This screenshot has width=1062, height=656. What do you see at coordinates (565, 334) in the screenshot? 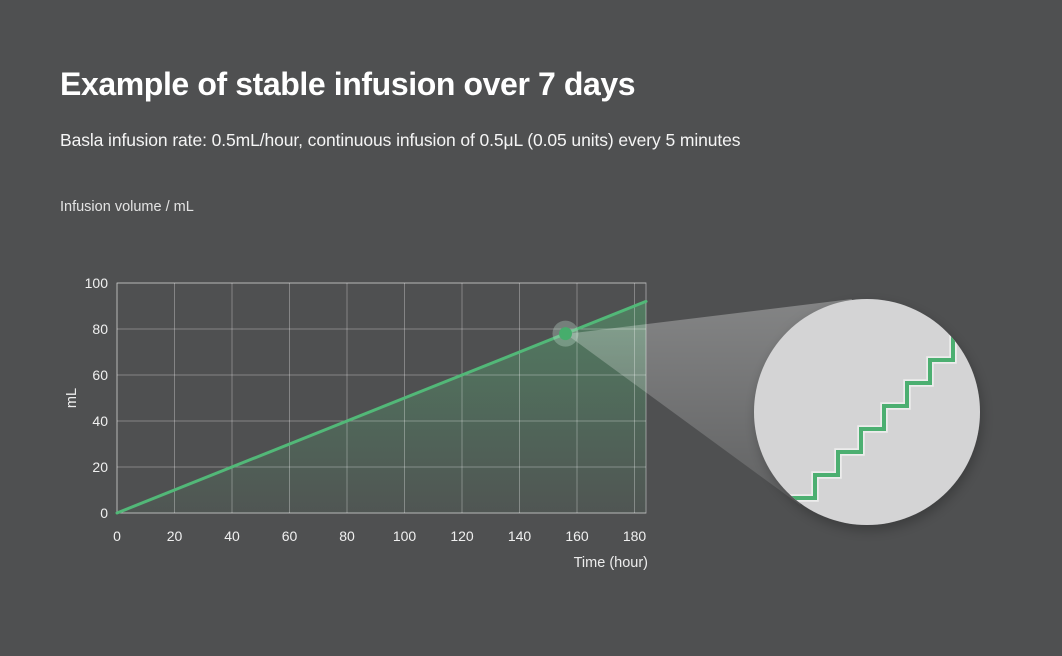
I see `data-point-marker` at bounding box center [565, 334].